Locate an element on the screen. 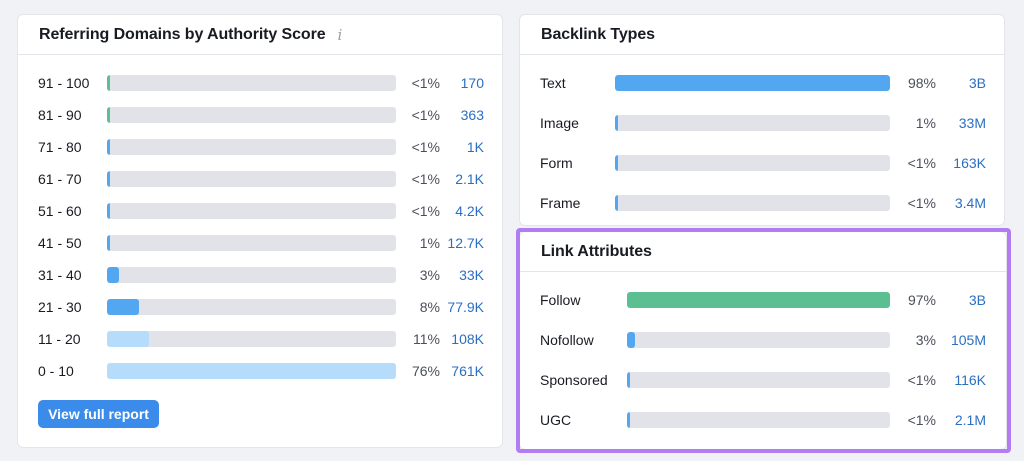  row-label: Frame is located at coordinates (560, 203).